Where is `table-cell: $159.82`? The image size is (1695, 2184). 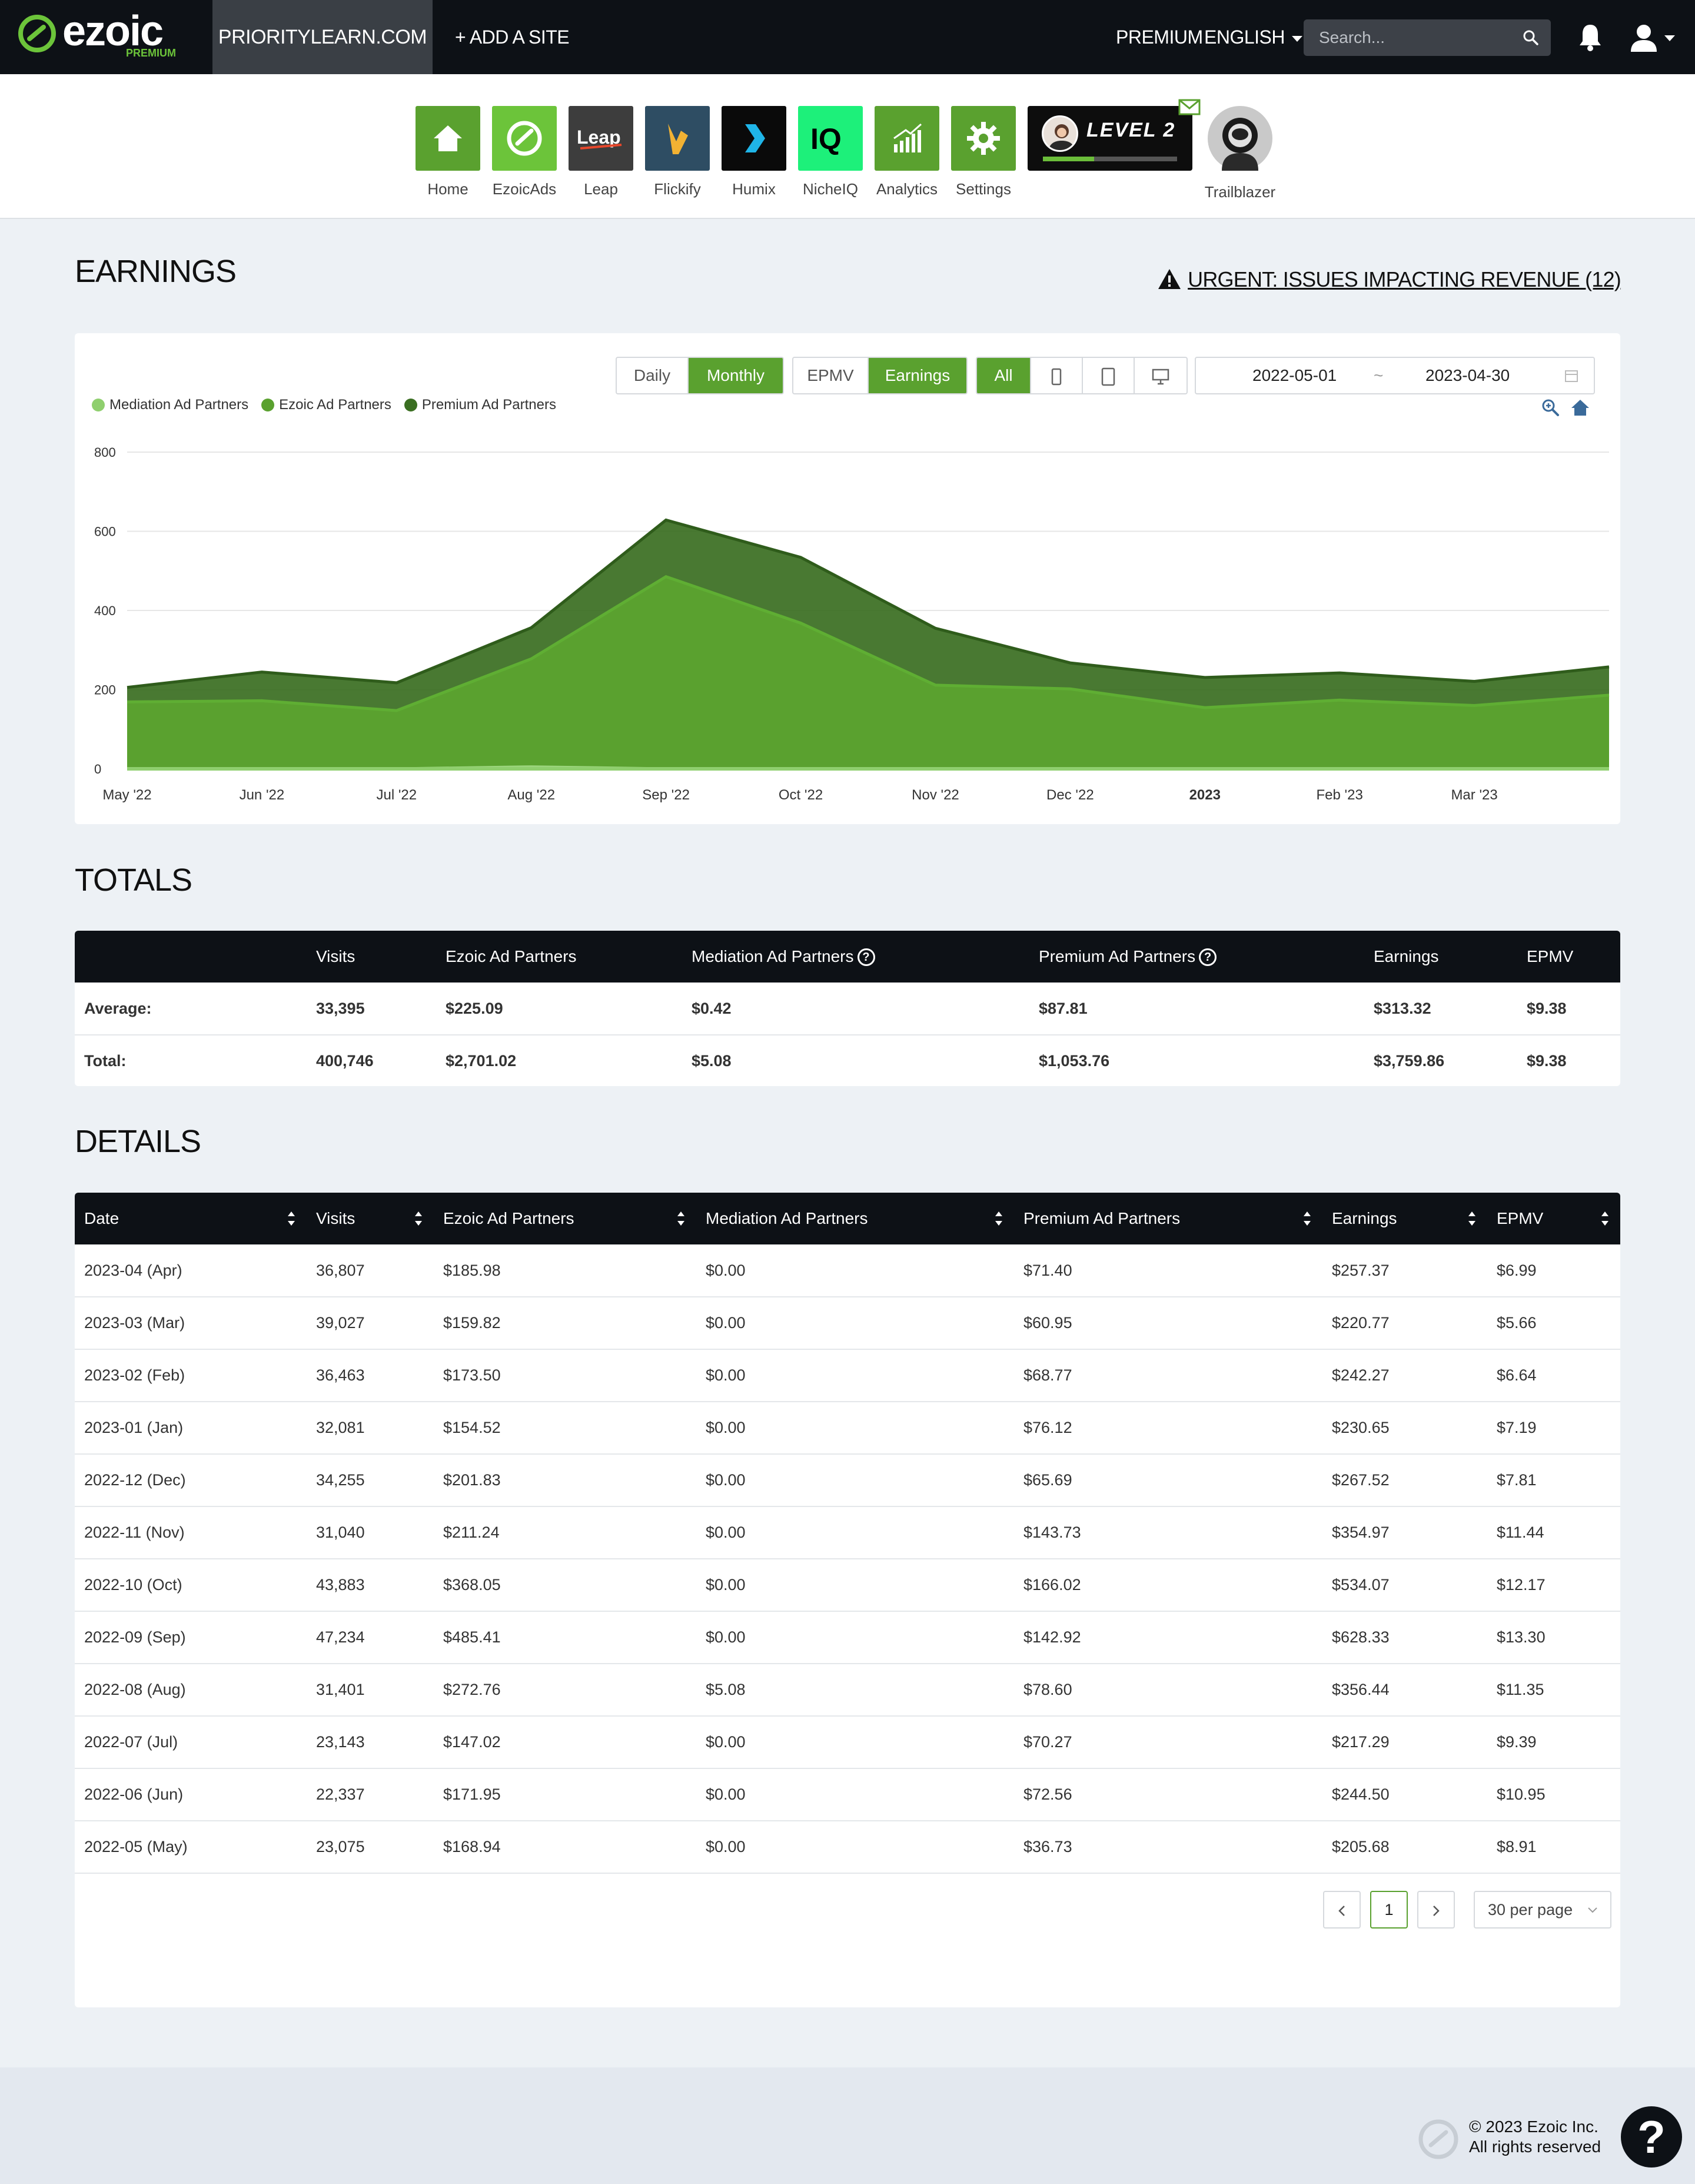
table-cell: $159.82 is located at coordinates (565, 1323).